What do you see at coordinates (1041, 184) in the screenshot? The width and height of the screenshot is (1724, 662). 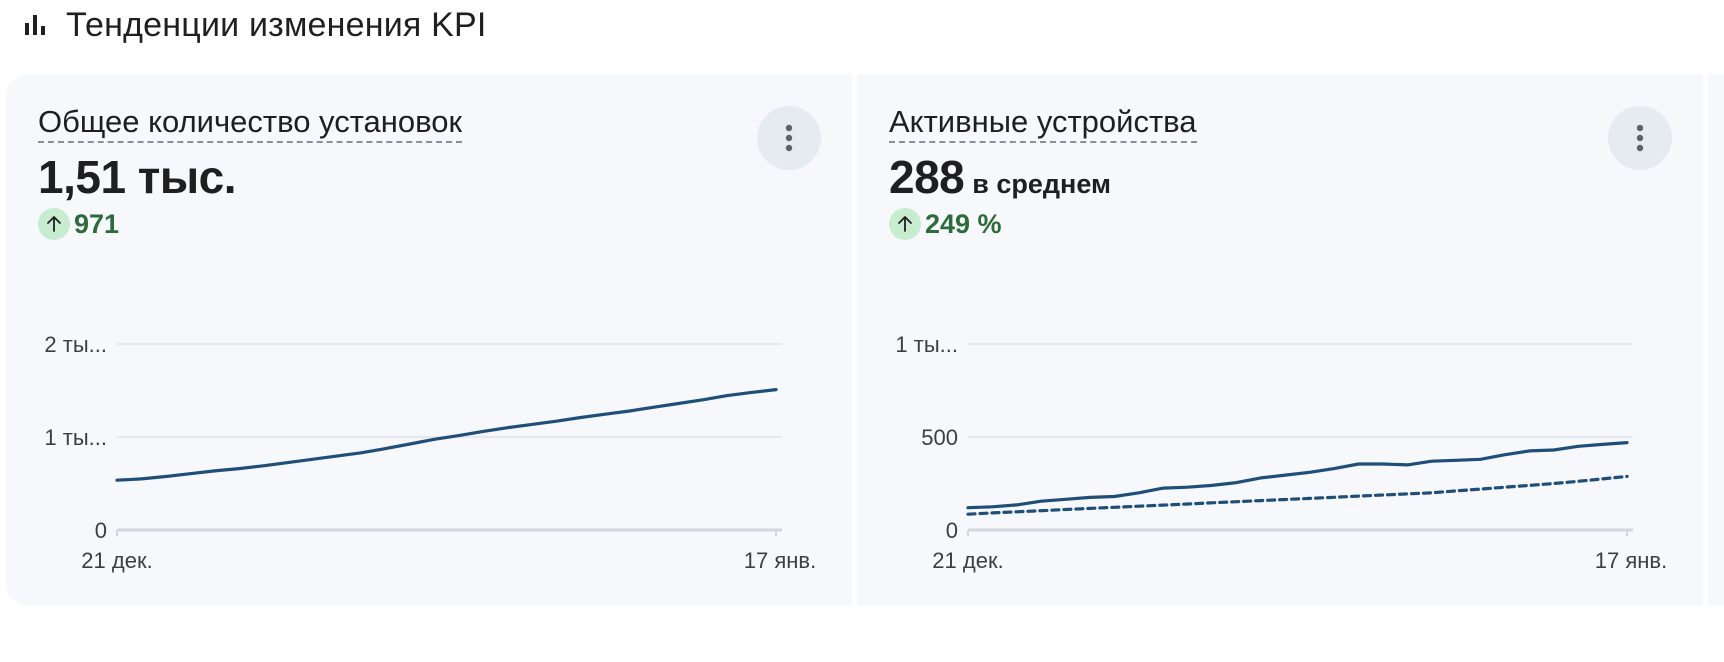 I see `metric-suffix: в среднем` at bounding box center [1041, 184].